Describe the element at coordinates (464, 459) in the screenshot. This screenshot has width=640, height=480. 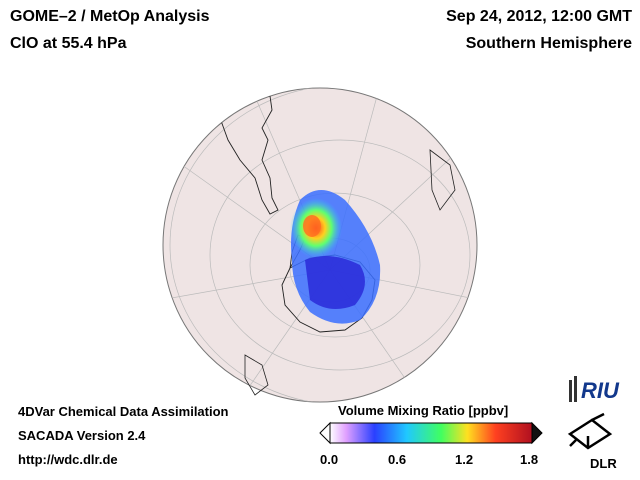
I see `colorbar-tick-2: 1.2` at that location.